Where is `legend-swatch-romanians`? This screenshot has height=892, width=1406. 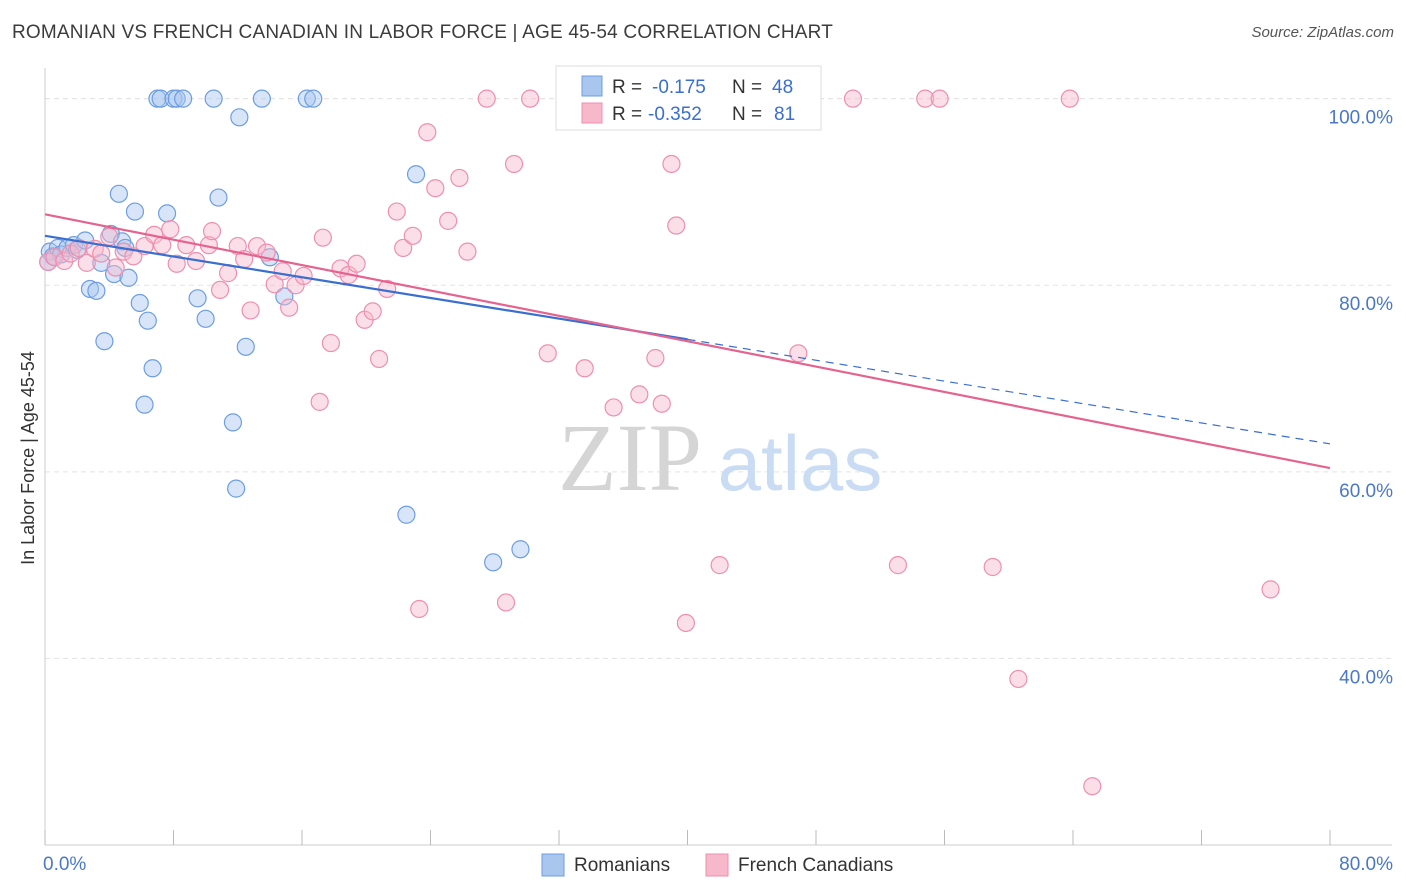
legend-swatch-romanians is located at coordinates (553, 865).